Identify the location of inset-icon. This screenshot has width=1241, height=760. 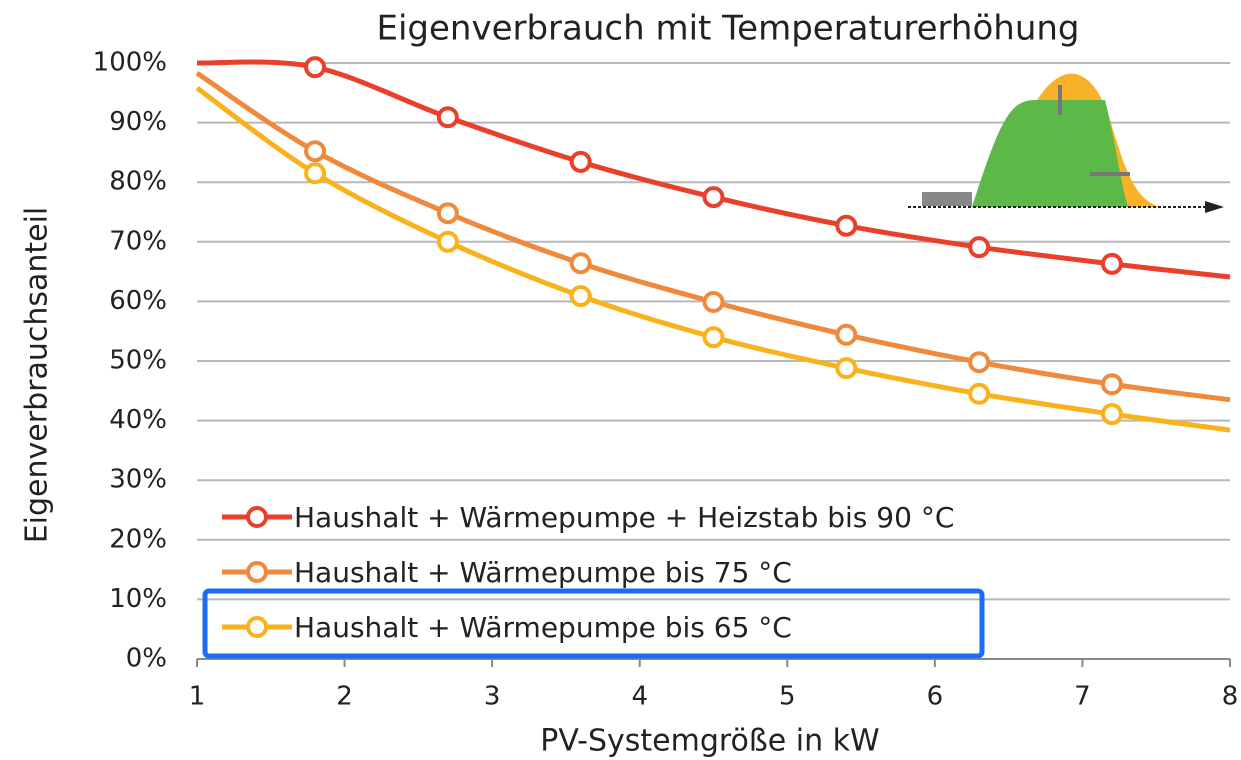
(1066, 143).